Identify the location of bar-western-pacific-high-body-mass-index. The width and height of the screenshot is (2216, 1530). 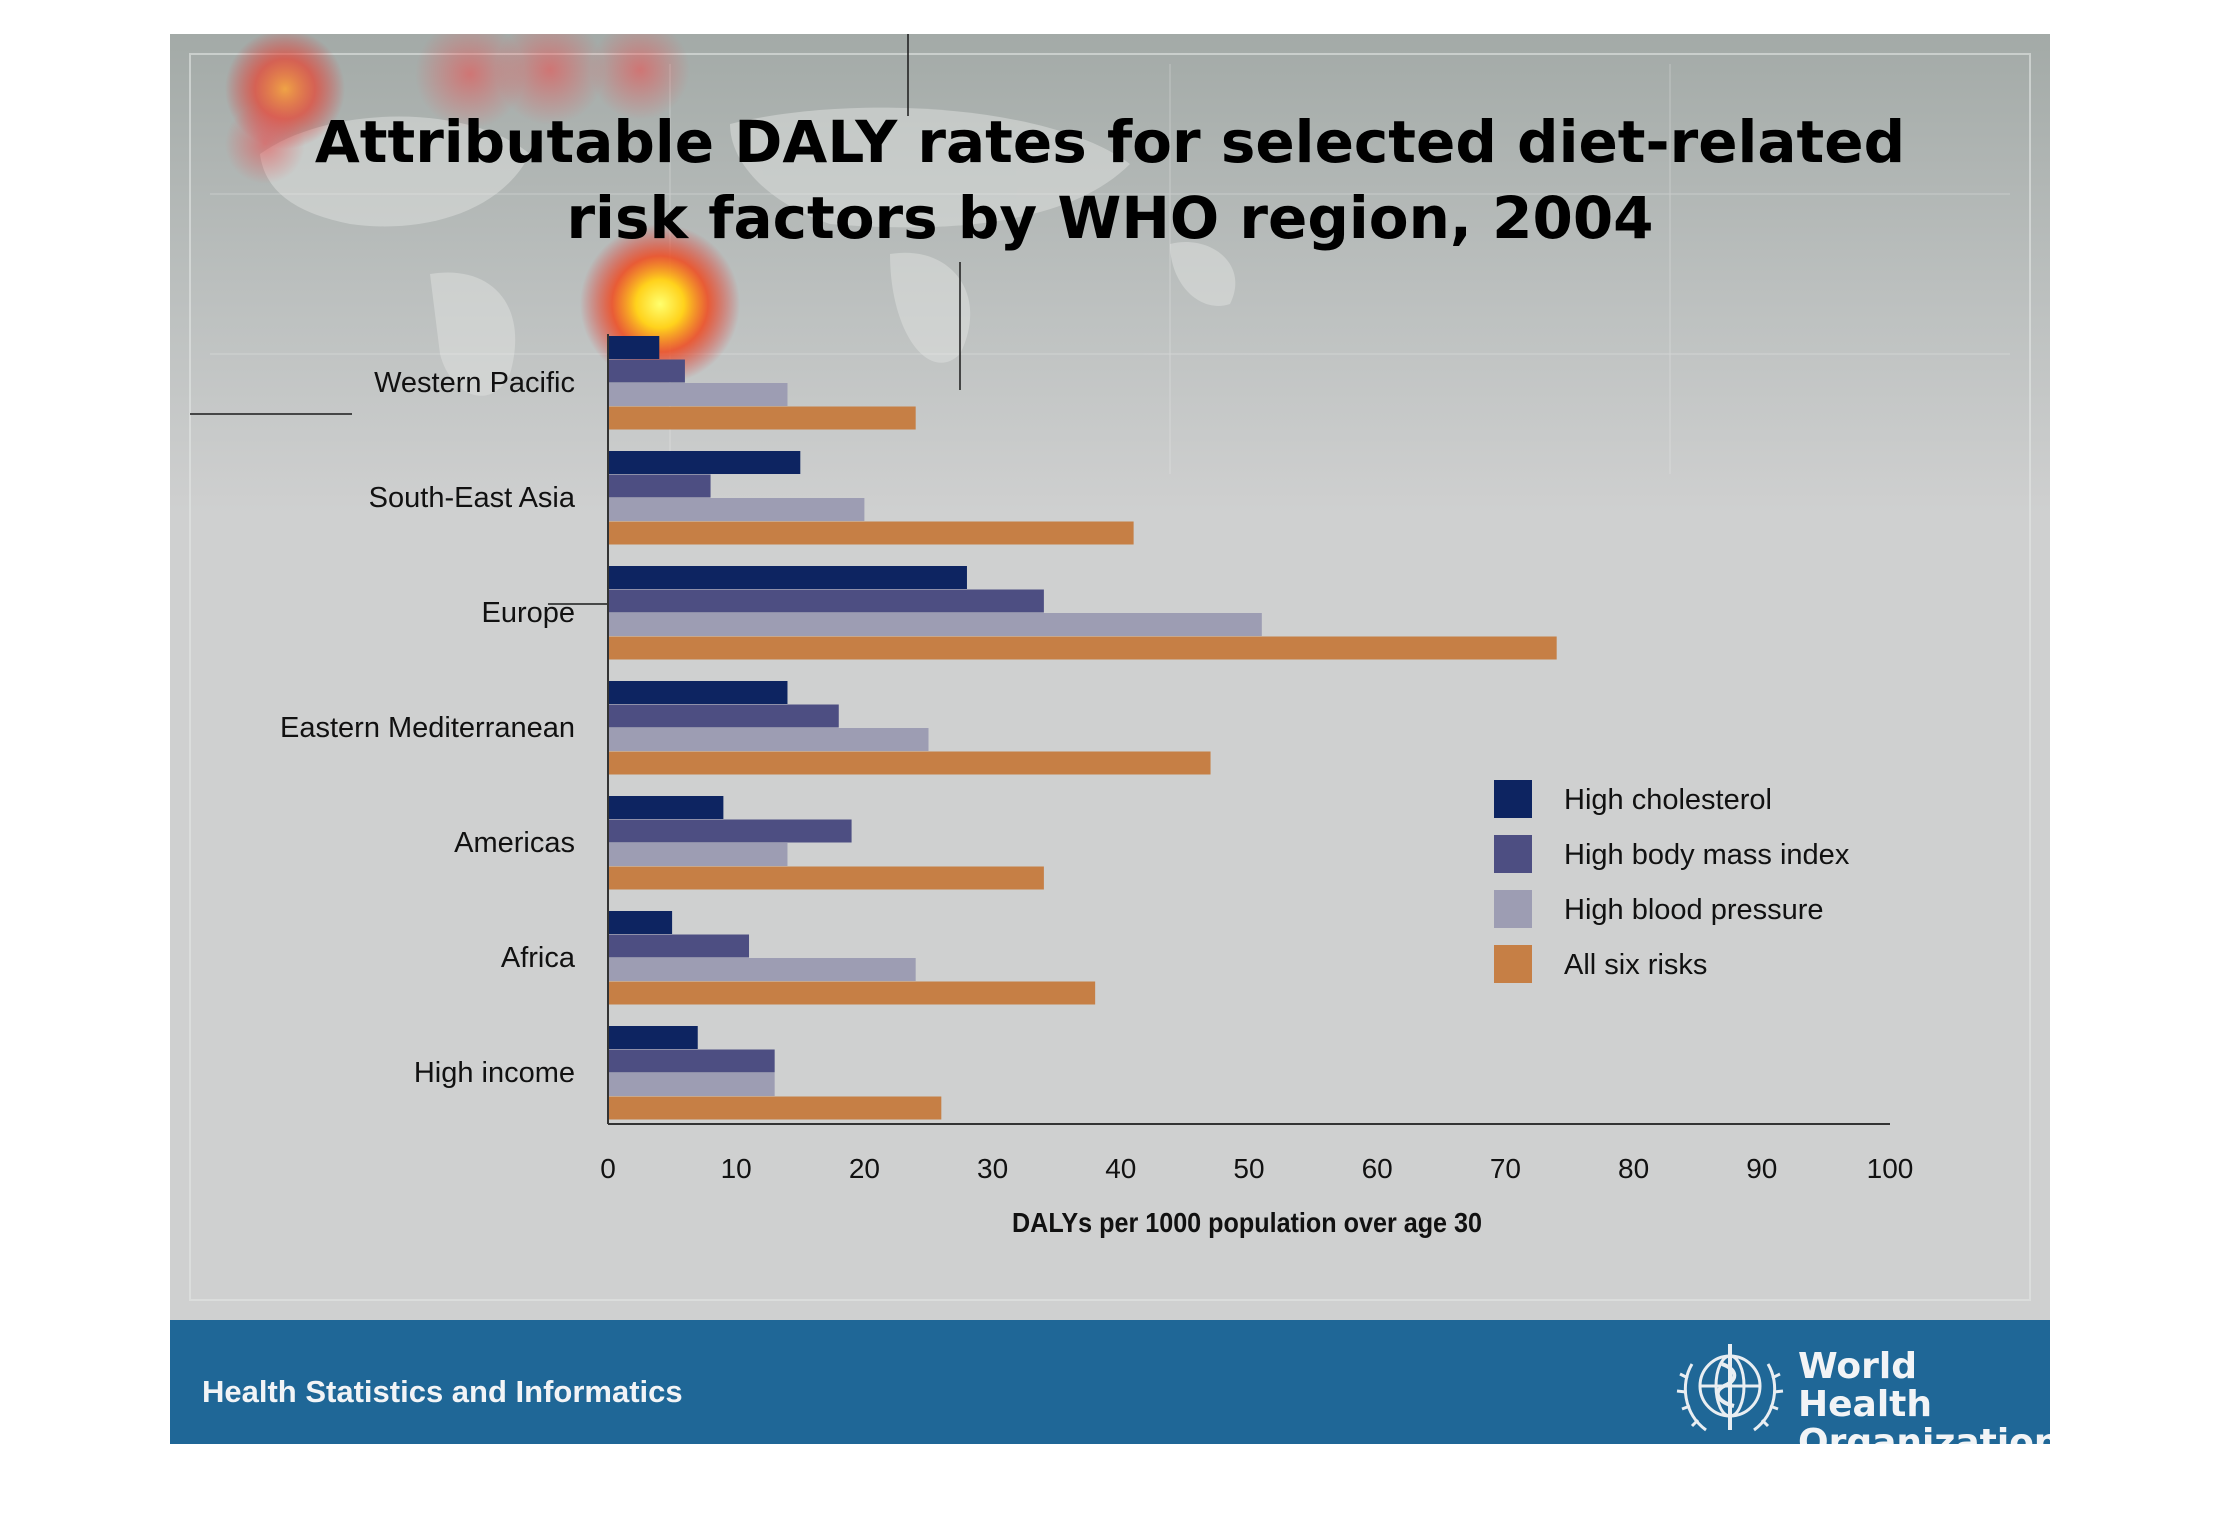
(646, 371).